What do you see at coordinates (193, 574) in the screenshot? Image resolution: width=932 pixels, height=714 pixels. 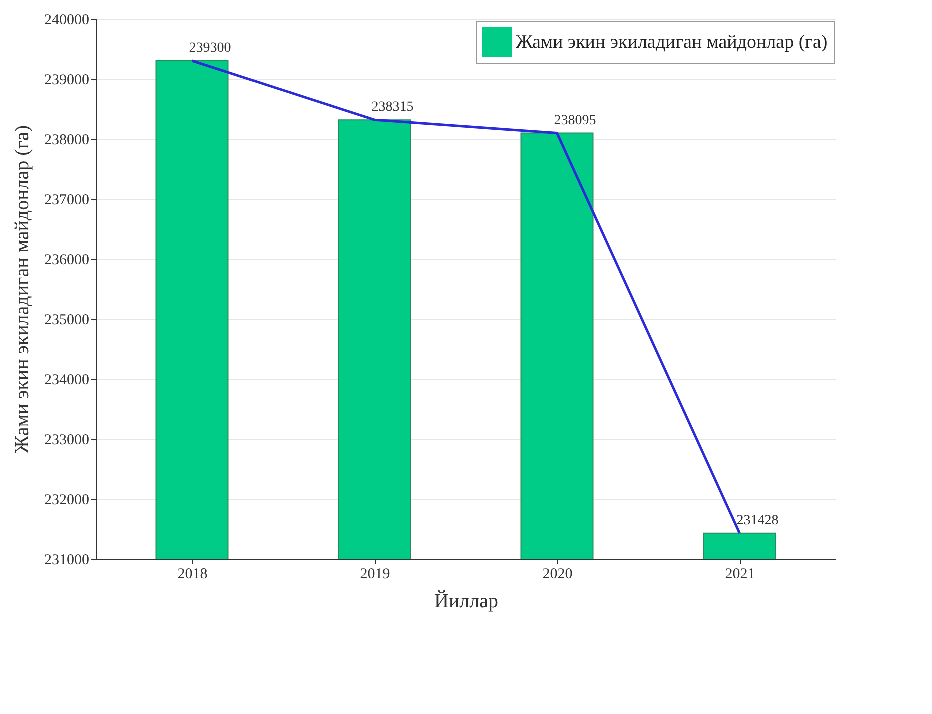 I see `x-tick-label: 2018` at bounding box center [193, 574].